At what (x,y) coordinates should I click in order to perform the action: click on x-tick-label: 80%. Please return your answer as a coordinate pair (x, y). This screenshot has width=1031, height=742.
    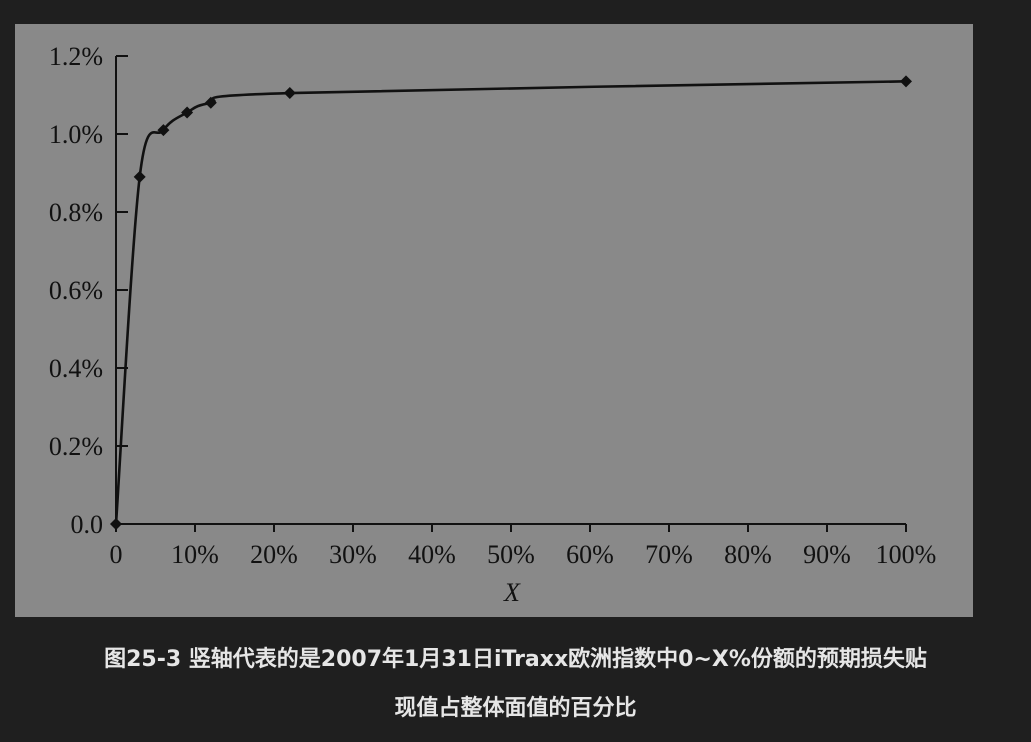
    Looking at the image, I should click on (748, 554).